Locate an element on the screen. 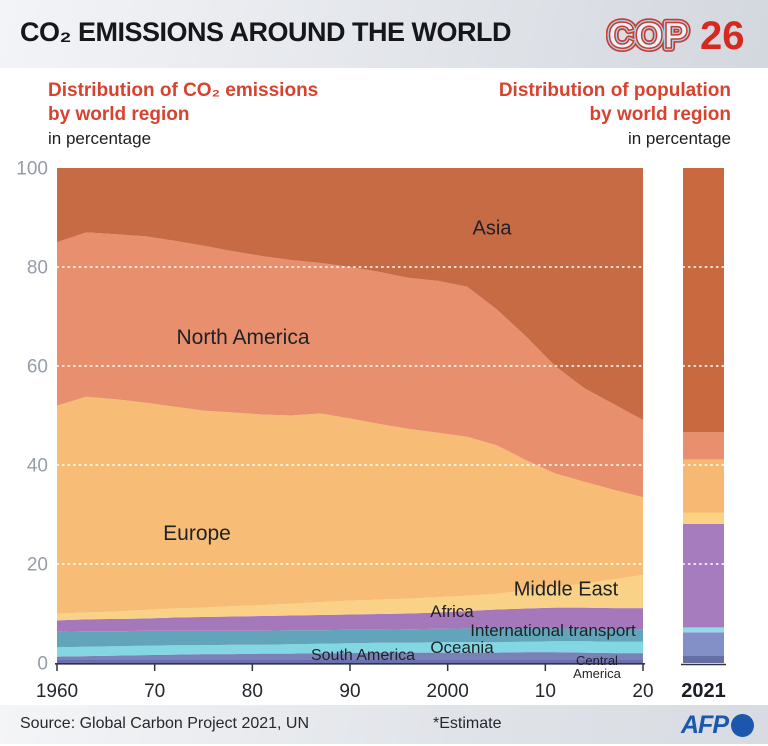 Image resolution: width=768 pixels, height=746 pixels. axis-label: 1960 is located at coordinates (57, 691).